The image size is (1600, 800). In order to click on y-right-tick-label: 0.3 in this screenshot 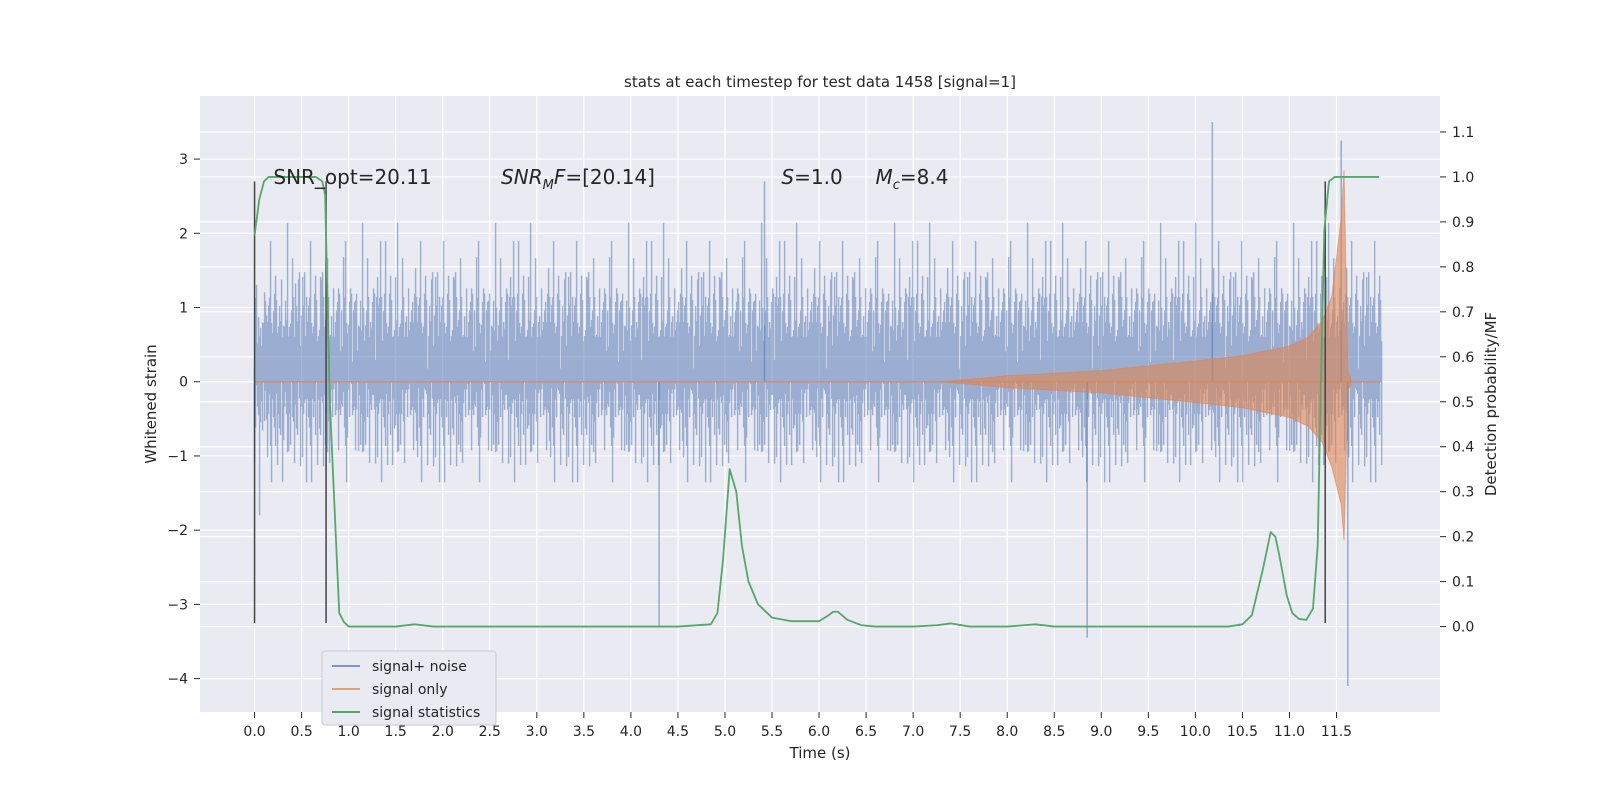, I will do `click(1463, 493)`.